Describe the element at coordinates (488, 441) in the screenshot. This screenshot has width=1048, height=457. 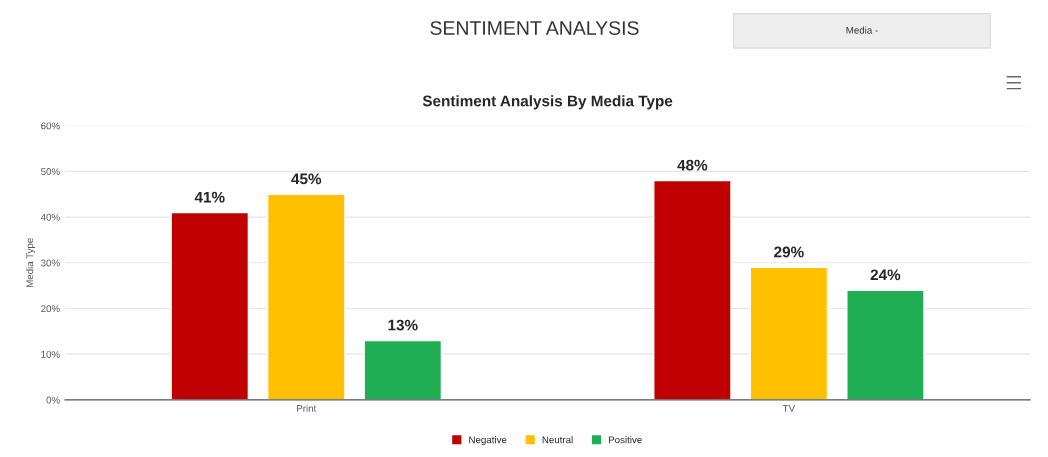
I see `legend-label: Negative` at that location.